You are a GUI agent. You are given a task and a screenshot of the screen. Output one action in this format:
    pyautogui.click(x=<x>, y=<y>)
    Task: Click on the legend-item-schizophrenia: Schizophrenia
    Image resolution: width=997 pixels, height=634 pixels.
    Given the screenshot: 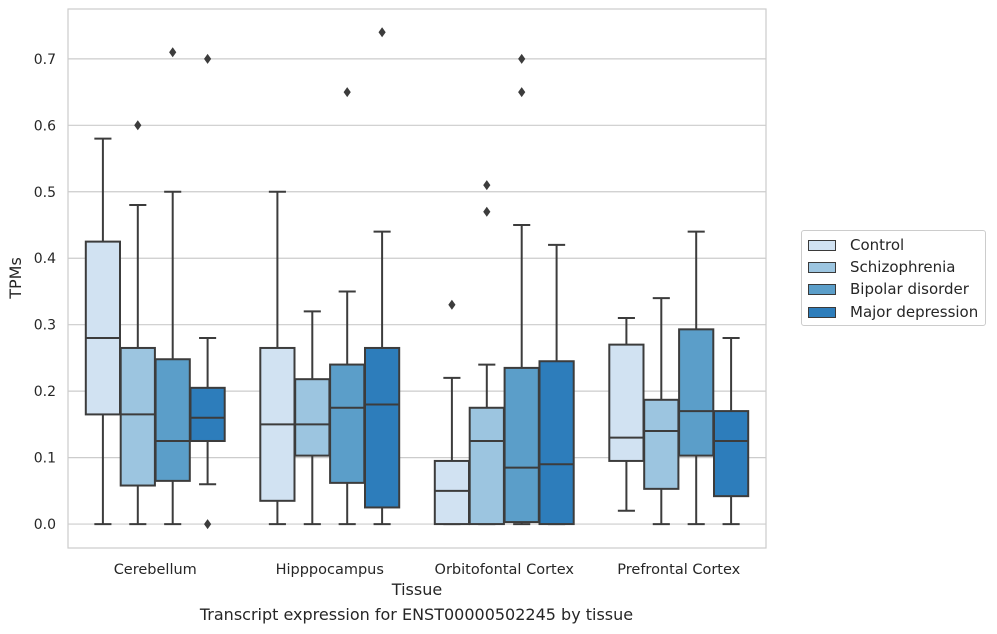 What is the action you would take?
    pyautogui.click(x=881, y=267)
    